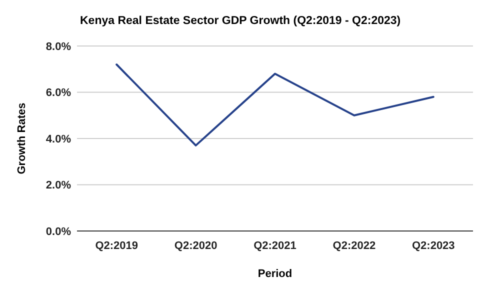  I want to click on y-tick-label: 2.0%, so click(59, 186).